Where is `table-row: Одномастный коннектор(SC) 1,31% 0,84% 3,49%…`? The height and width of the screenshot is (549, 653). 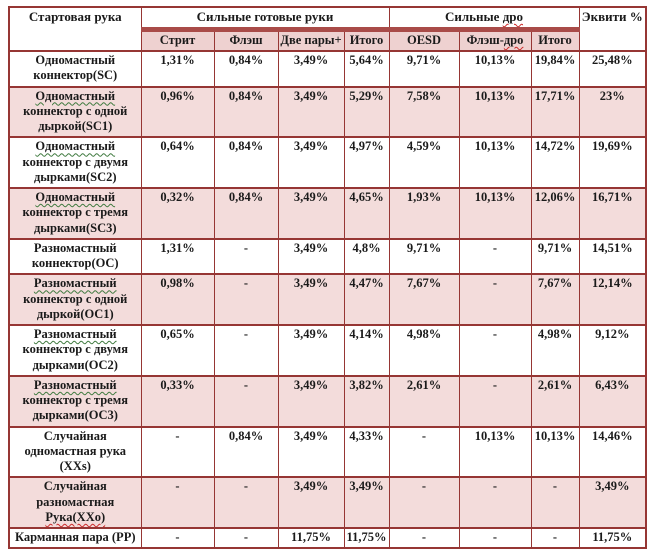 table-row: Одномастный коннектор(SC) 1,31% 0,84% 3,49%… is located at coordinates (327, 69).